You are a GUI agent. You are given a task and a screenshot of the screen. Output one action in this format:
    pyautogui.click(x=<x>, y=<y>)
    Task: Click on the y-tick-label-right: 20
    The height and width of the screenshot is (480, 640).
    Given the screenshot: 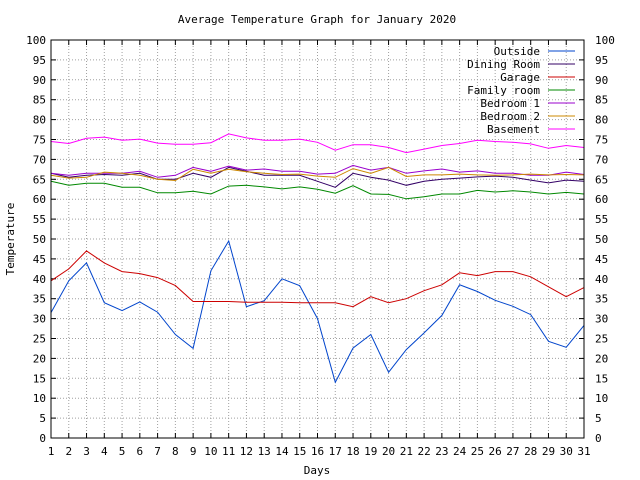 What is the action you would take?
    pyautogui.click(x=601, y=358)
    